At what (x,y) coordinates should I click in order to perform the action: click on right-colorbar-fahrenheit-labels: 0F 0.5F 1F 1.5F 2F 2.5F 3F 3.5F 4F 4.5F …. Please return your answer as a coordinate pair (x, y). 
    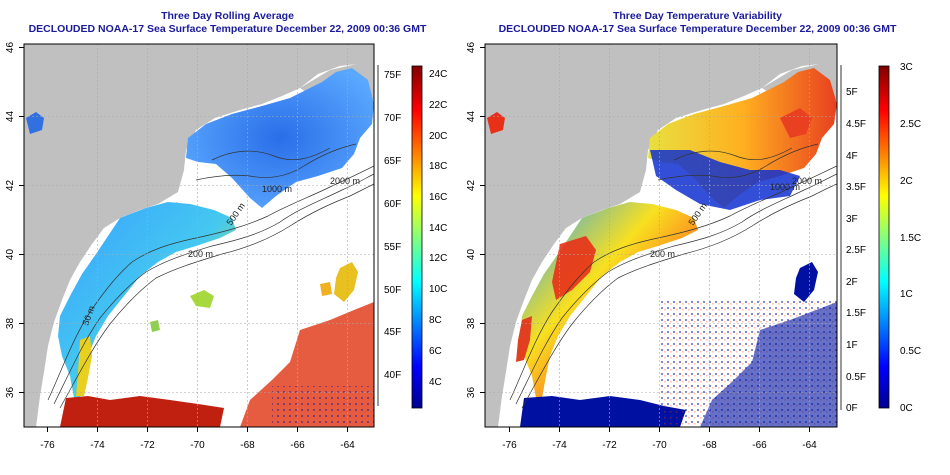
    Looking at the image, I should click on (853, 239).